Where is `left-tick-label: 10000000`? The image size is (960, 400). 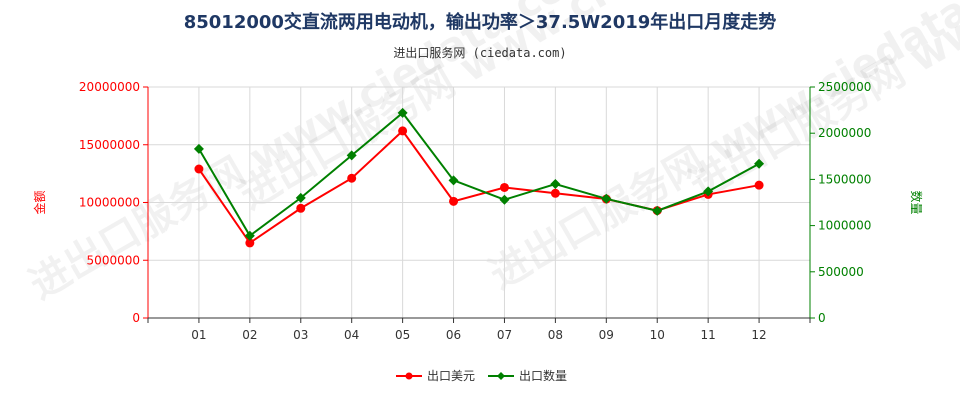
left-tick-label: 10000000 is located at coordinates (109, 203).